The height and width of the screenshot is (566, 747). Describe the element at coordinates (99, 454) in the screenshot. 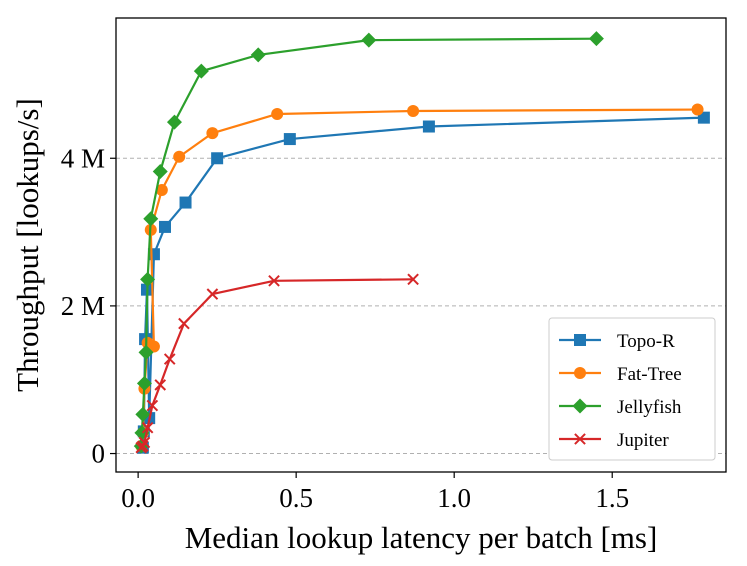

I see `y-tick-label: 0` at that location.